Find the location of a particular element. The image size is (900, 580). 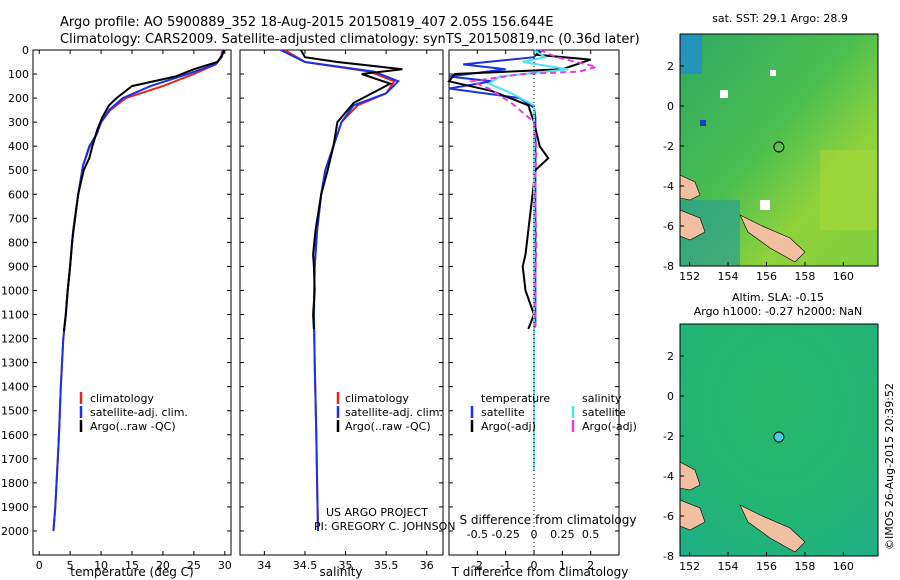

x-tick-label: 15 is located at coordinates (132, 565).